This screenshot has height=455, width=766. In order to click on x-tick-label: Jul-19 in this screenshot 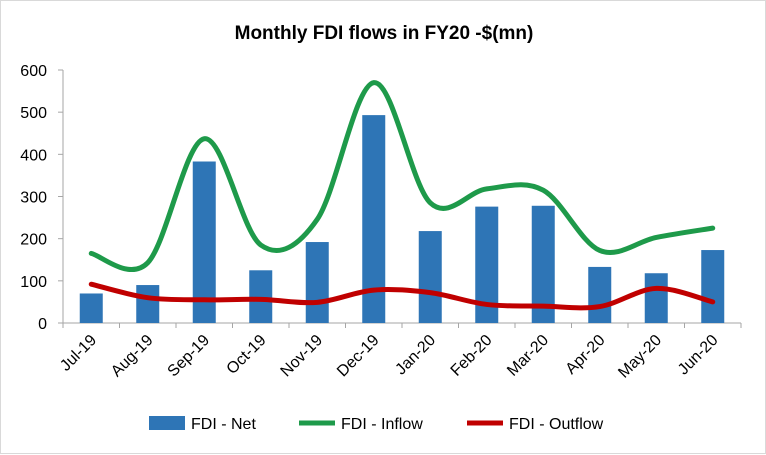, I will do `click(78, 353)`.